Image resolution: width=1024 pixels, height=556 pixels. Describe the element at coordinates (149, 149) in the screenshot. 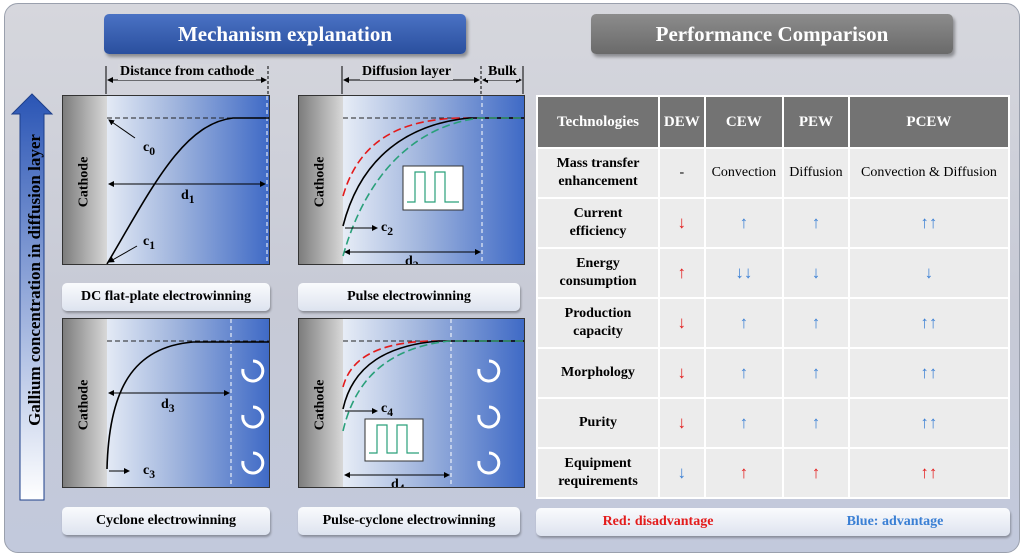

I see `label-c0: c0` at that location.